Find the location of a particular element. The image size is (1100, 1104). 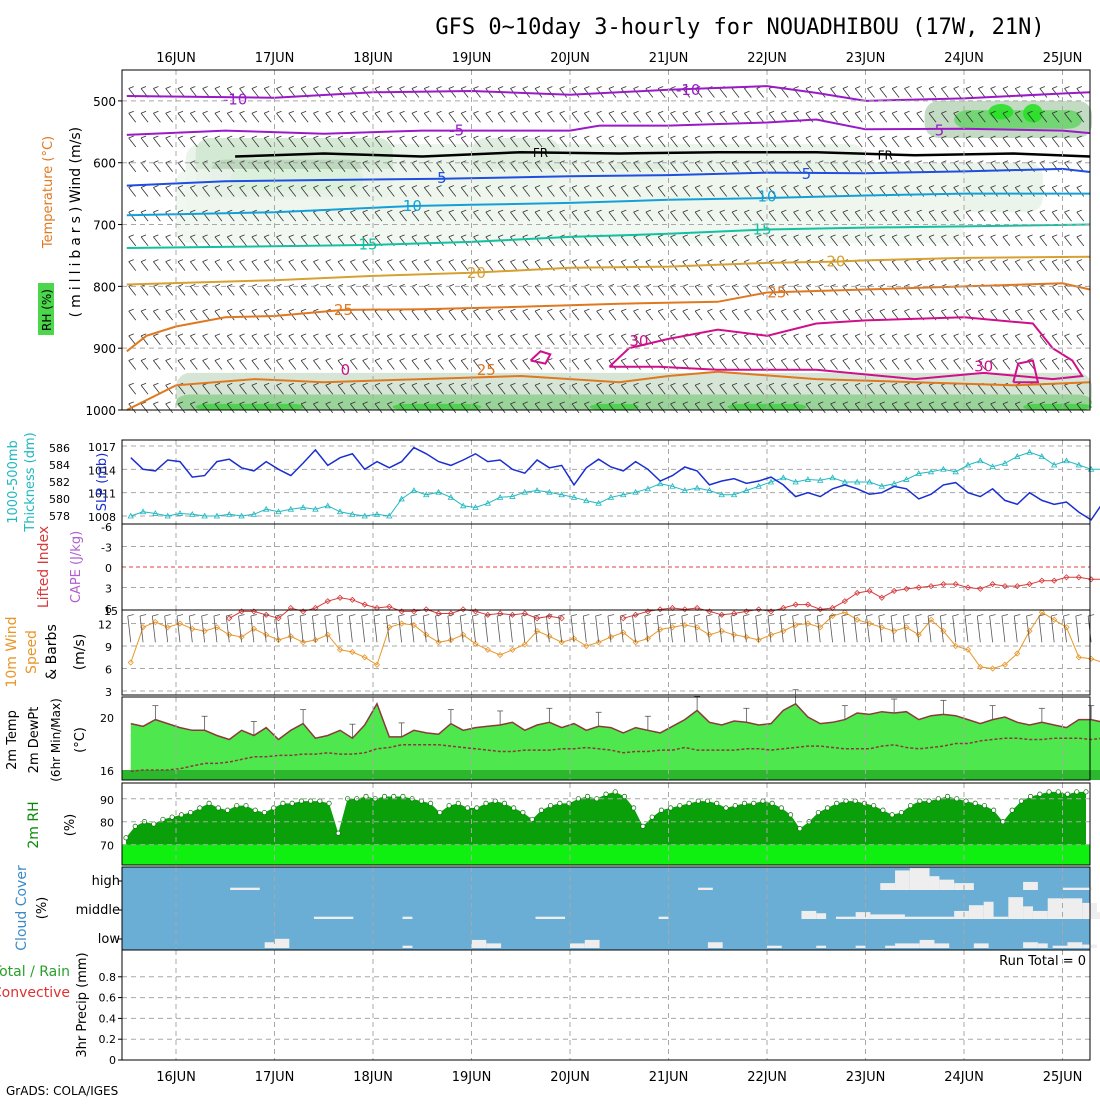

contour-label: 5 is located at coordinates (807, 174).